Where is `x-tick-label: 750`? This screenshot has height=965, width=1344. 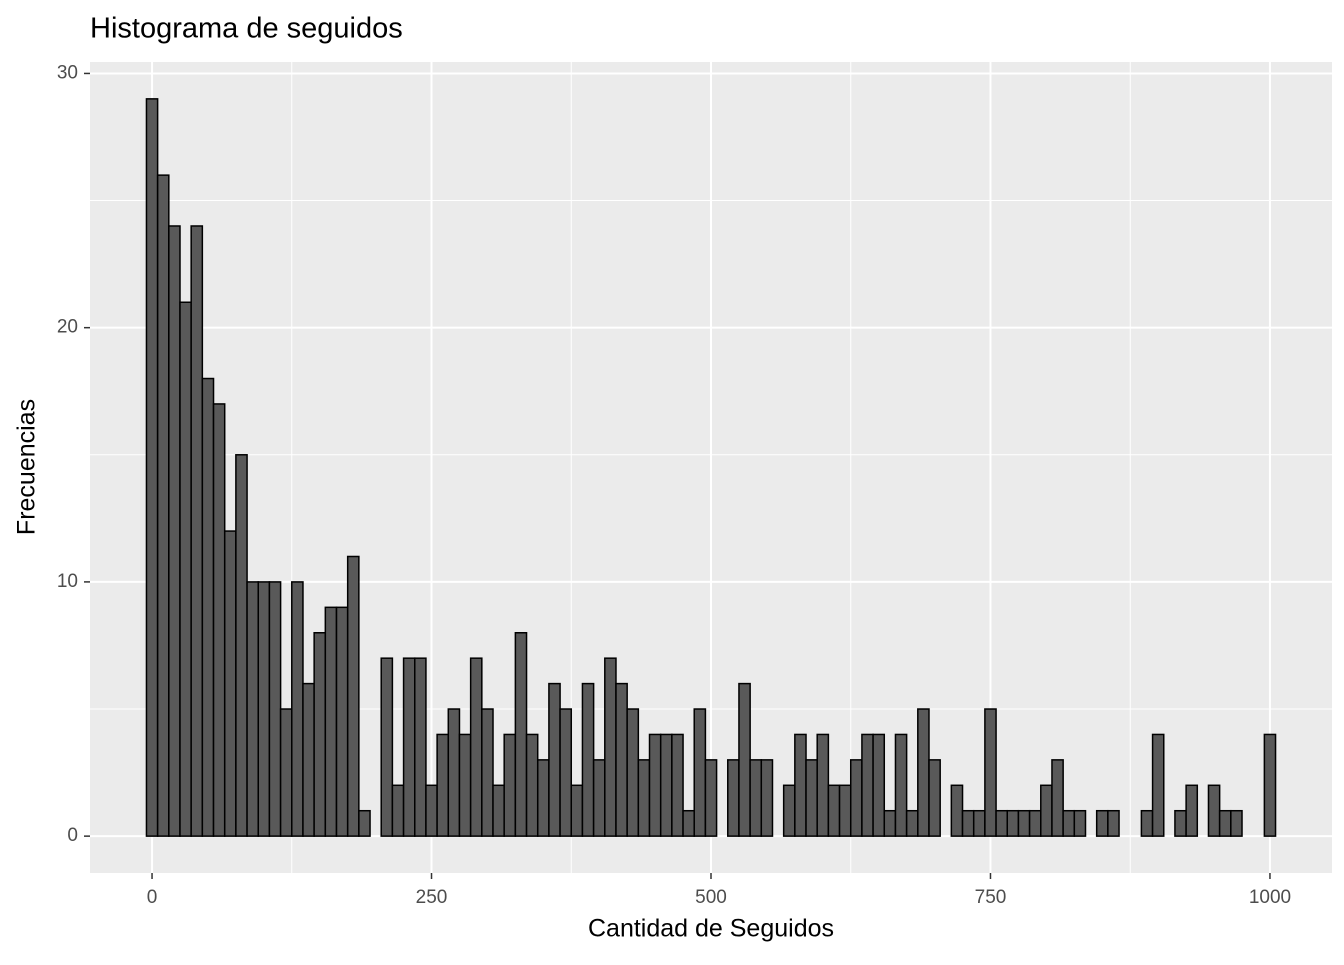 x-tick-label: 750 is located at coordinates (991, 897).